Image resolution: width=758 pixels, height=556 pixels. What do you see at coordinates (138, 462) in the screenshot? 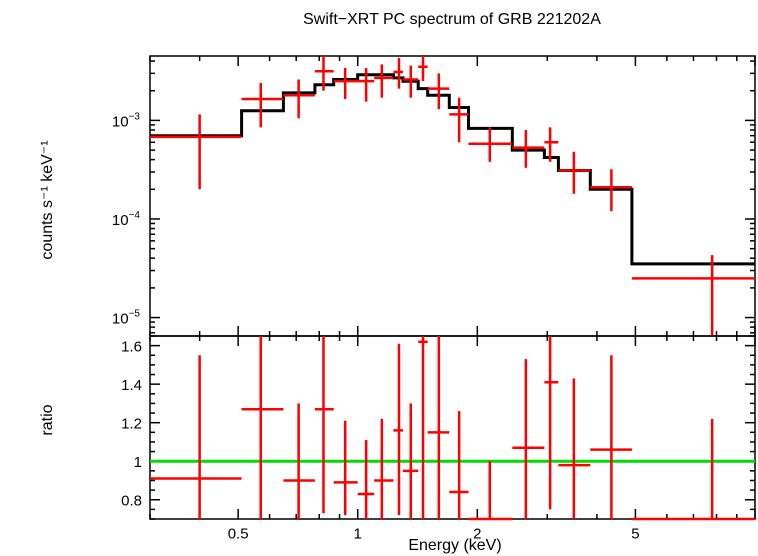
I see `y-tick-label: 1` at bounding box center [138, 462].